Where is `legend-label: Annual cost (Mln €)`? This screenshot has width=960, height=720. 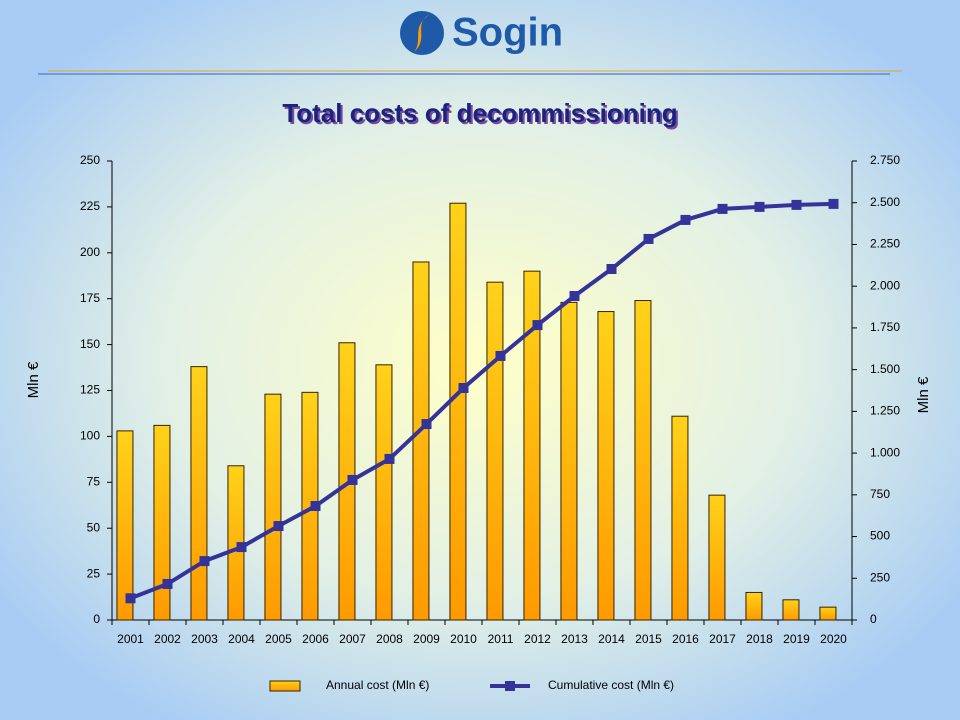 legend-label: Annual cost (Mln €) is located at coordinates (377, 685).